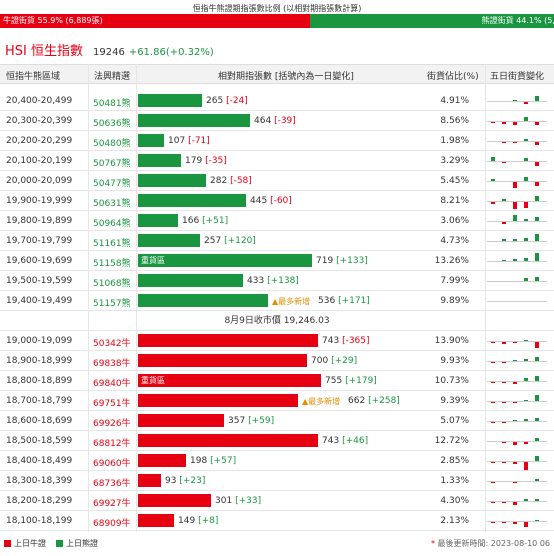 This screenshot has height=556, width=554. Describe the element at coordinates (237, 101) in the screenshot. I see `contracts-change: [-24]` at that location.